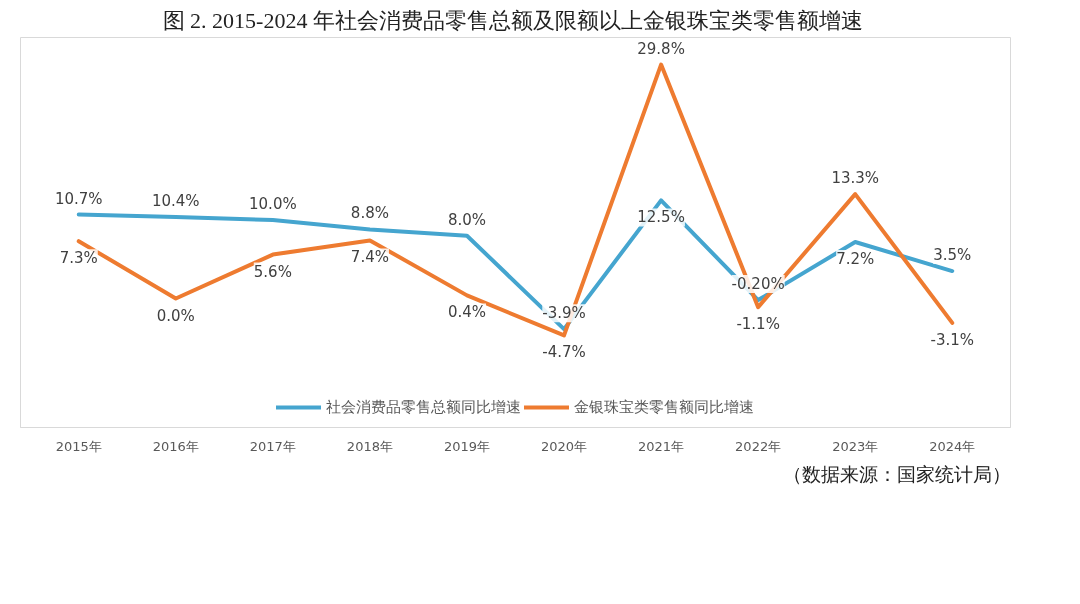  What do you see at coordinates (467, 219) in the screenshot?
I see `data-label: 8.0%` at bounding box center [467, 219].